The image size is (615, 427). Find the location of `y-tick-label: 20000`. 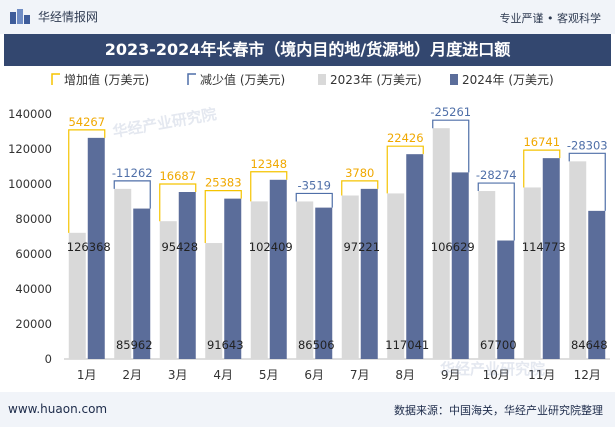

y-tick-label: 20000 is located at coordinates (33, 324).